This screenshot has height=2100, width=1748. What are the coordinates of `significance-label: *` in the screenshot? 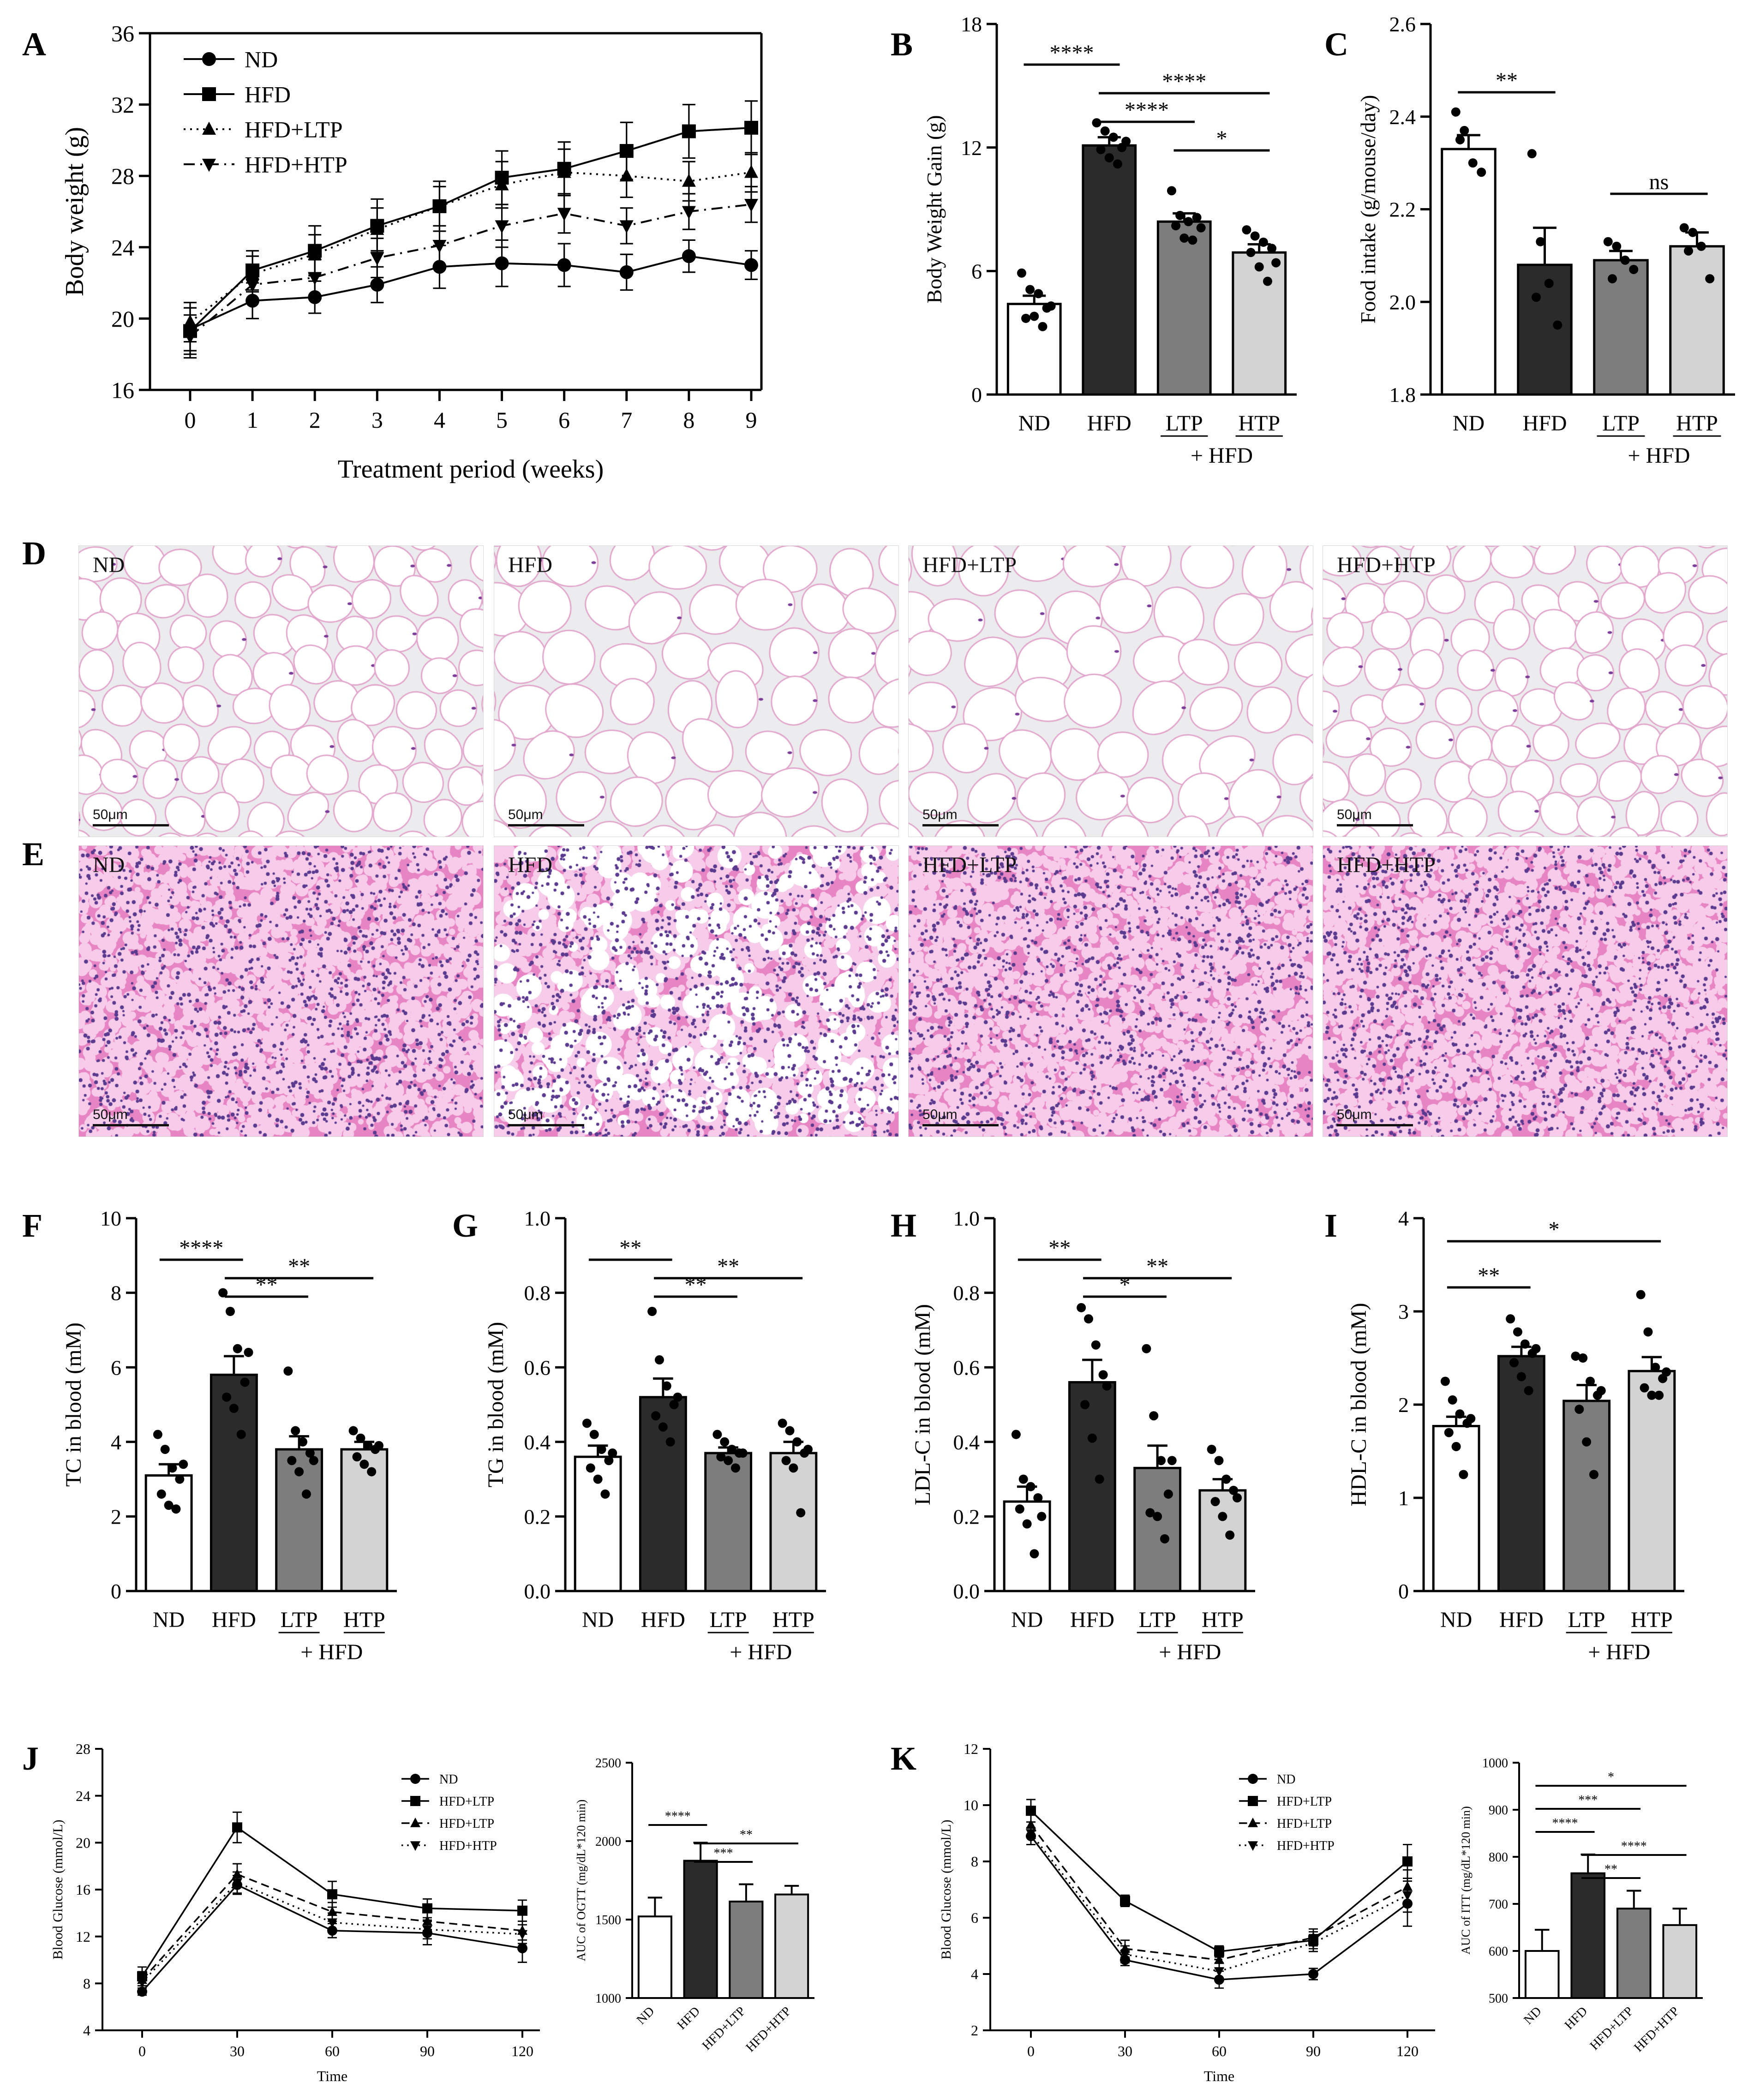 It's located at (1125, 1285).